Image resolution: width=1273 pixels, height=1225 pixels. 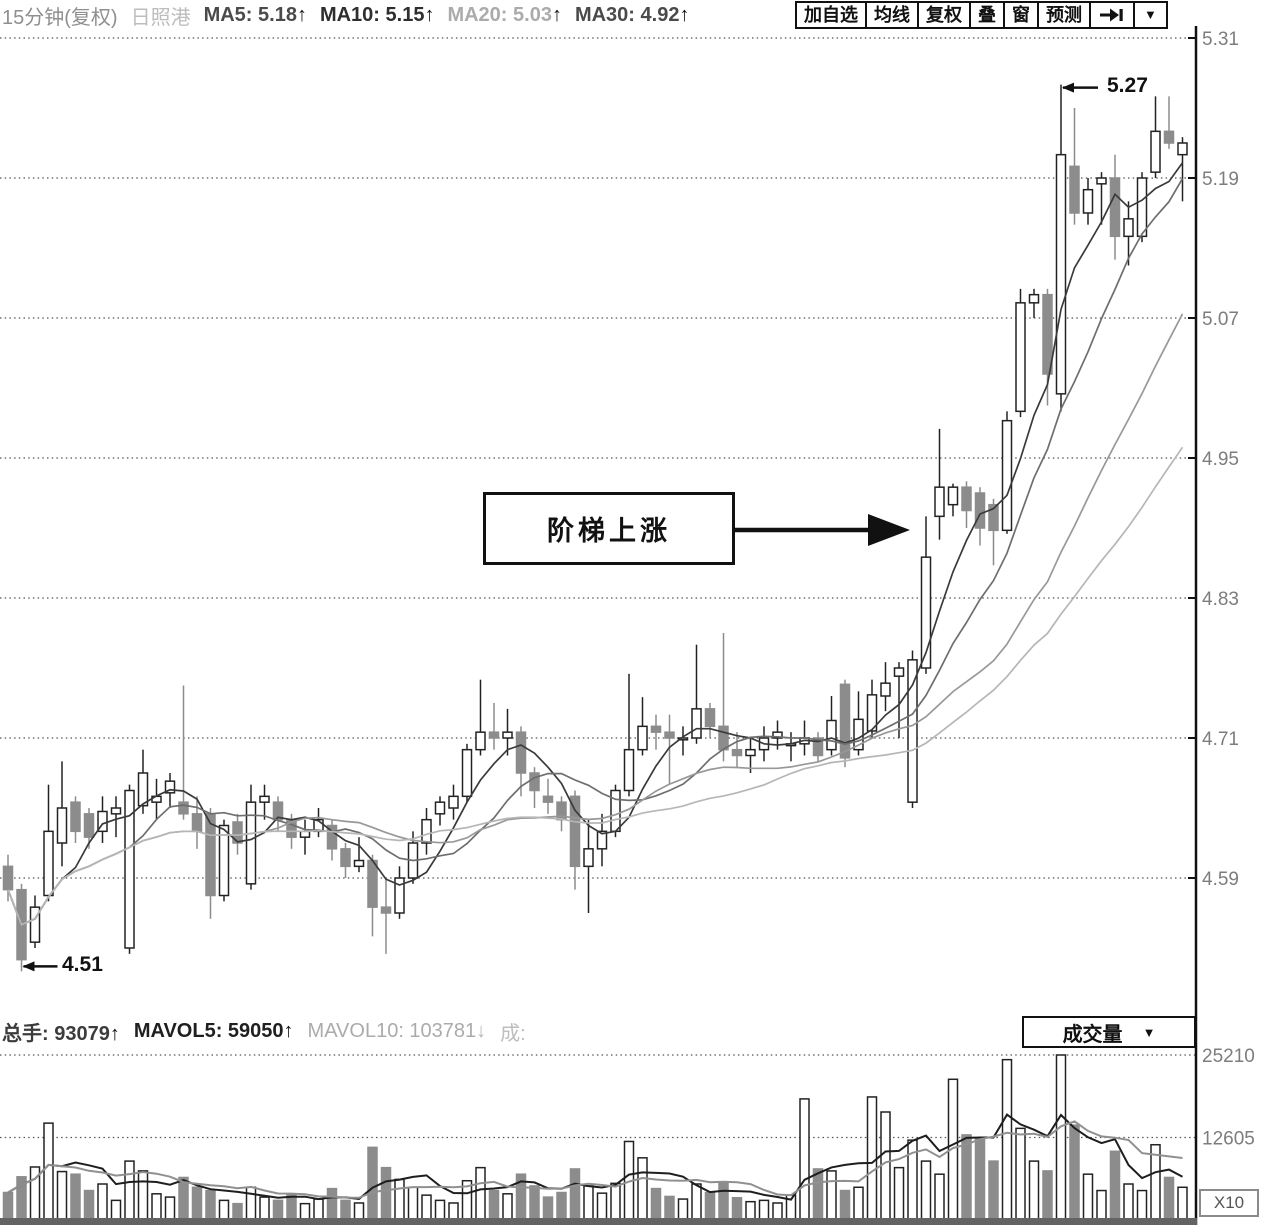 I want to click on volume-indicator-label: 成交量, so click(x=1092, y=1034).